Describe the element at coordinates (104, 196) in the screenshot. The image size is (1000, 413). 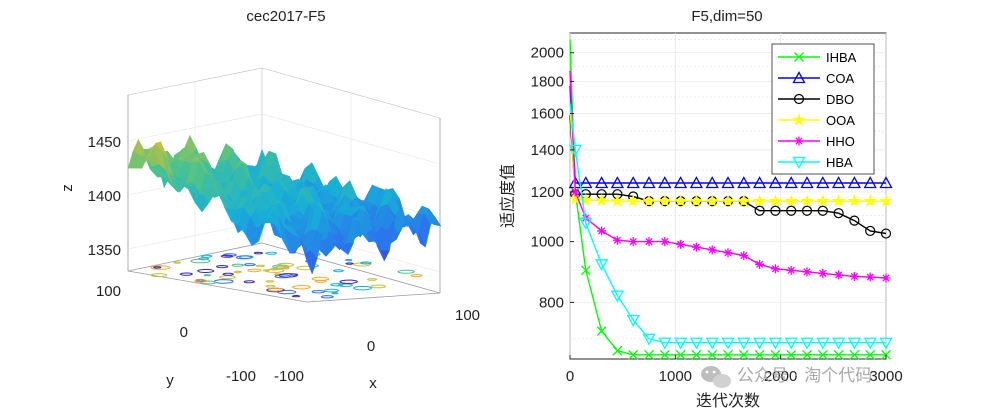
I see `z-tick-label: 1400` at that location.